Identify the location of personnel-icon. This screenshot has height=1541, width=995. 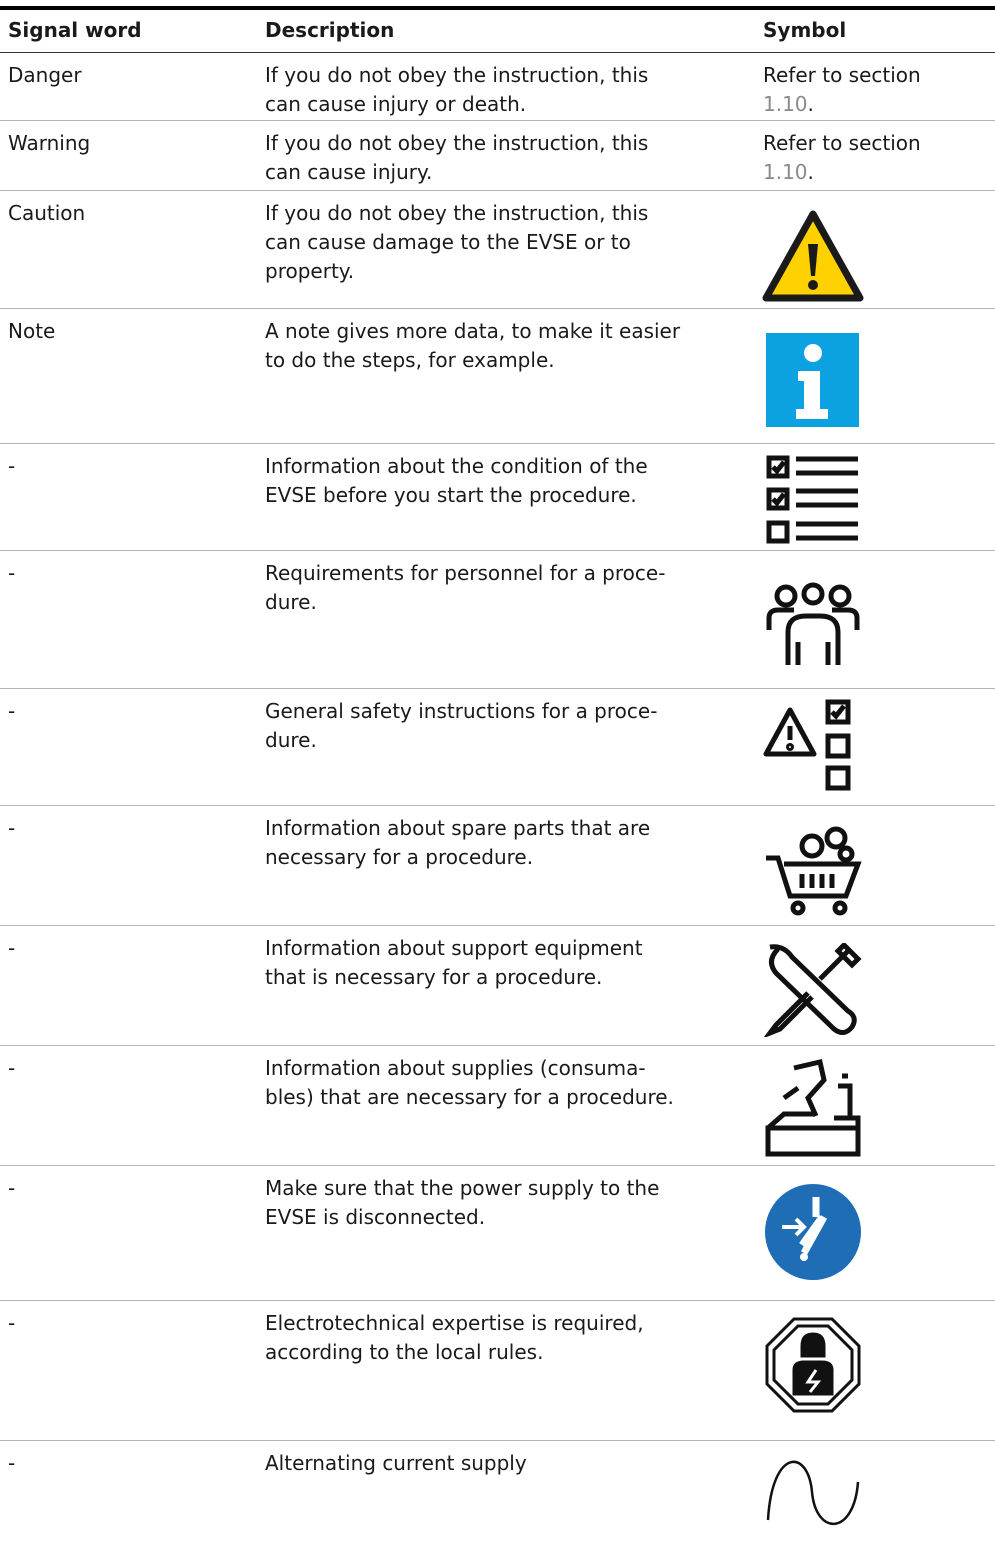
(813, 623).